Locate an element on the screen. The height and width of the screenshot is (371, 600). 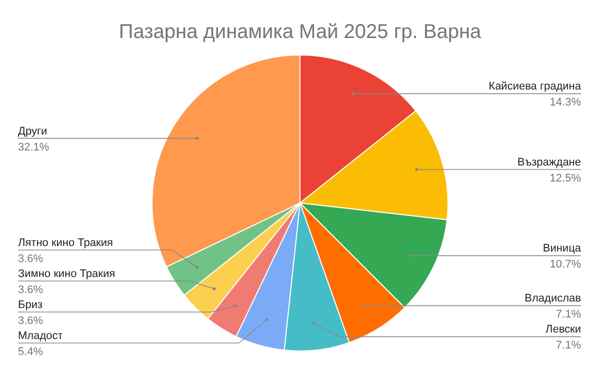
slice-label: Виница is located at coordinates (562, 248).